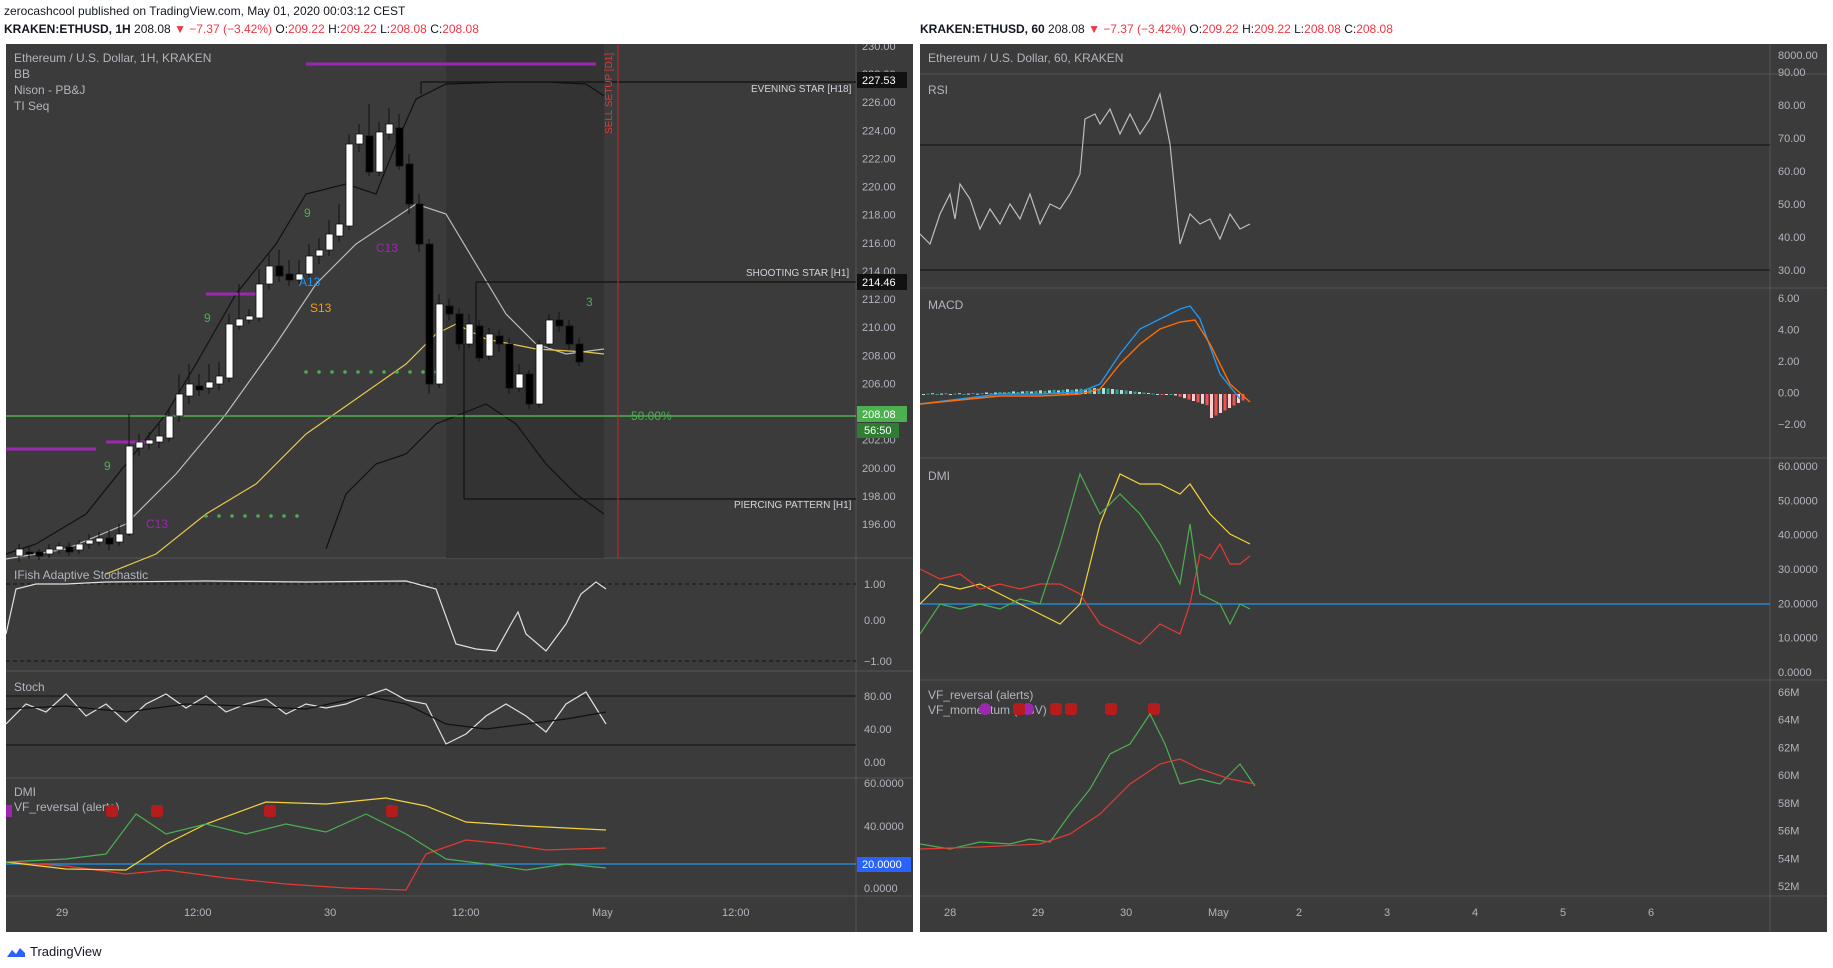  I want to click on axis-tick-label: 224.00, so click(879, 131).